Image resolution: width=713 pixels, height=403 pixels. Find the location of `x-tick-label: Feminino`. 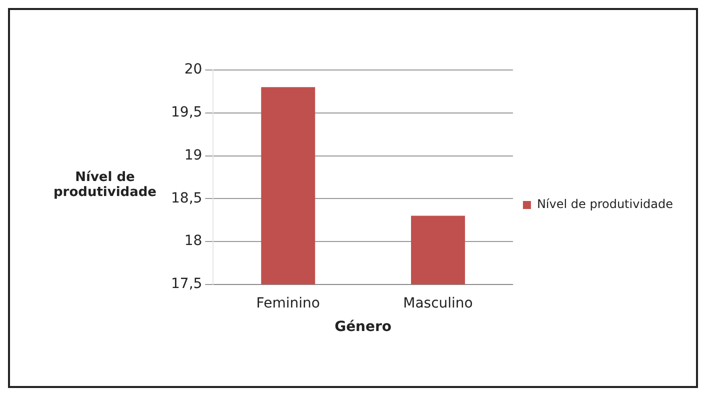

x-tick-label: Feminino is located at coordinates (288, 303).